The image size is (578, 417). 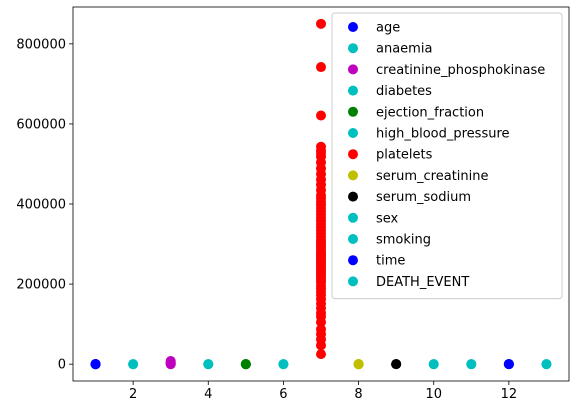 What do you see at coordinates (433, 394) in the screenshot?
I see `x-tick-label: 10` at bounding box center [433, 394].